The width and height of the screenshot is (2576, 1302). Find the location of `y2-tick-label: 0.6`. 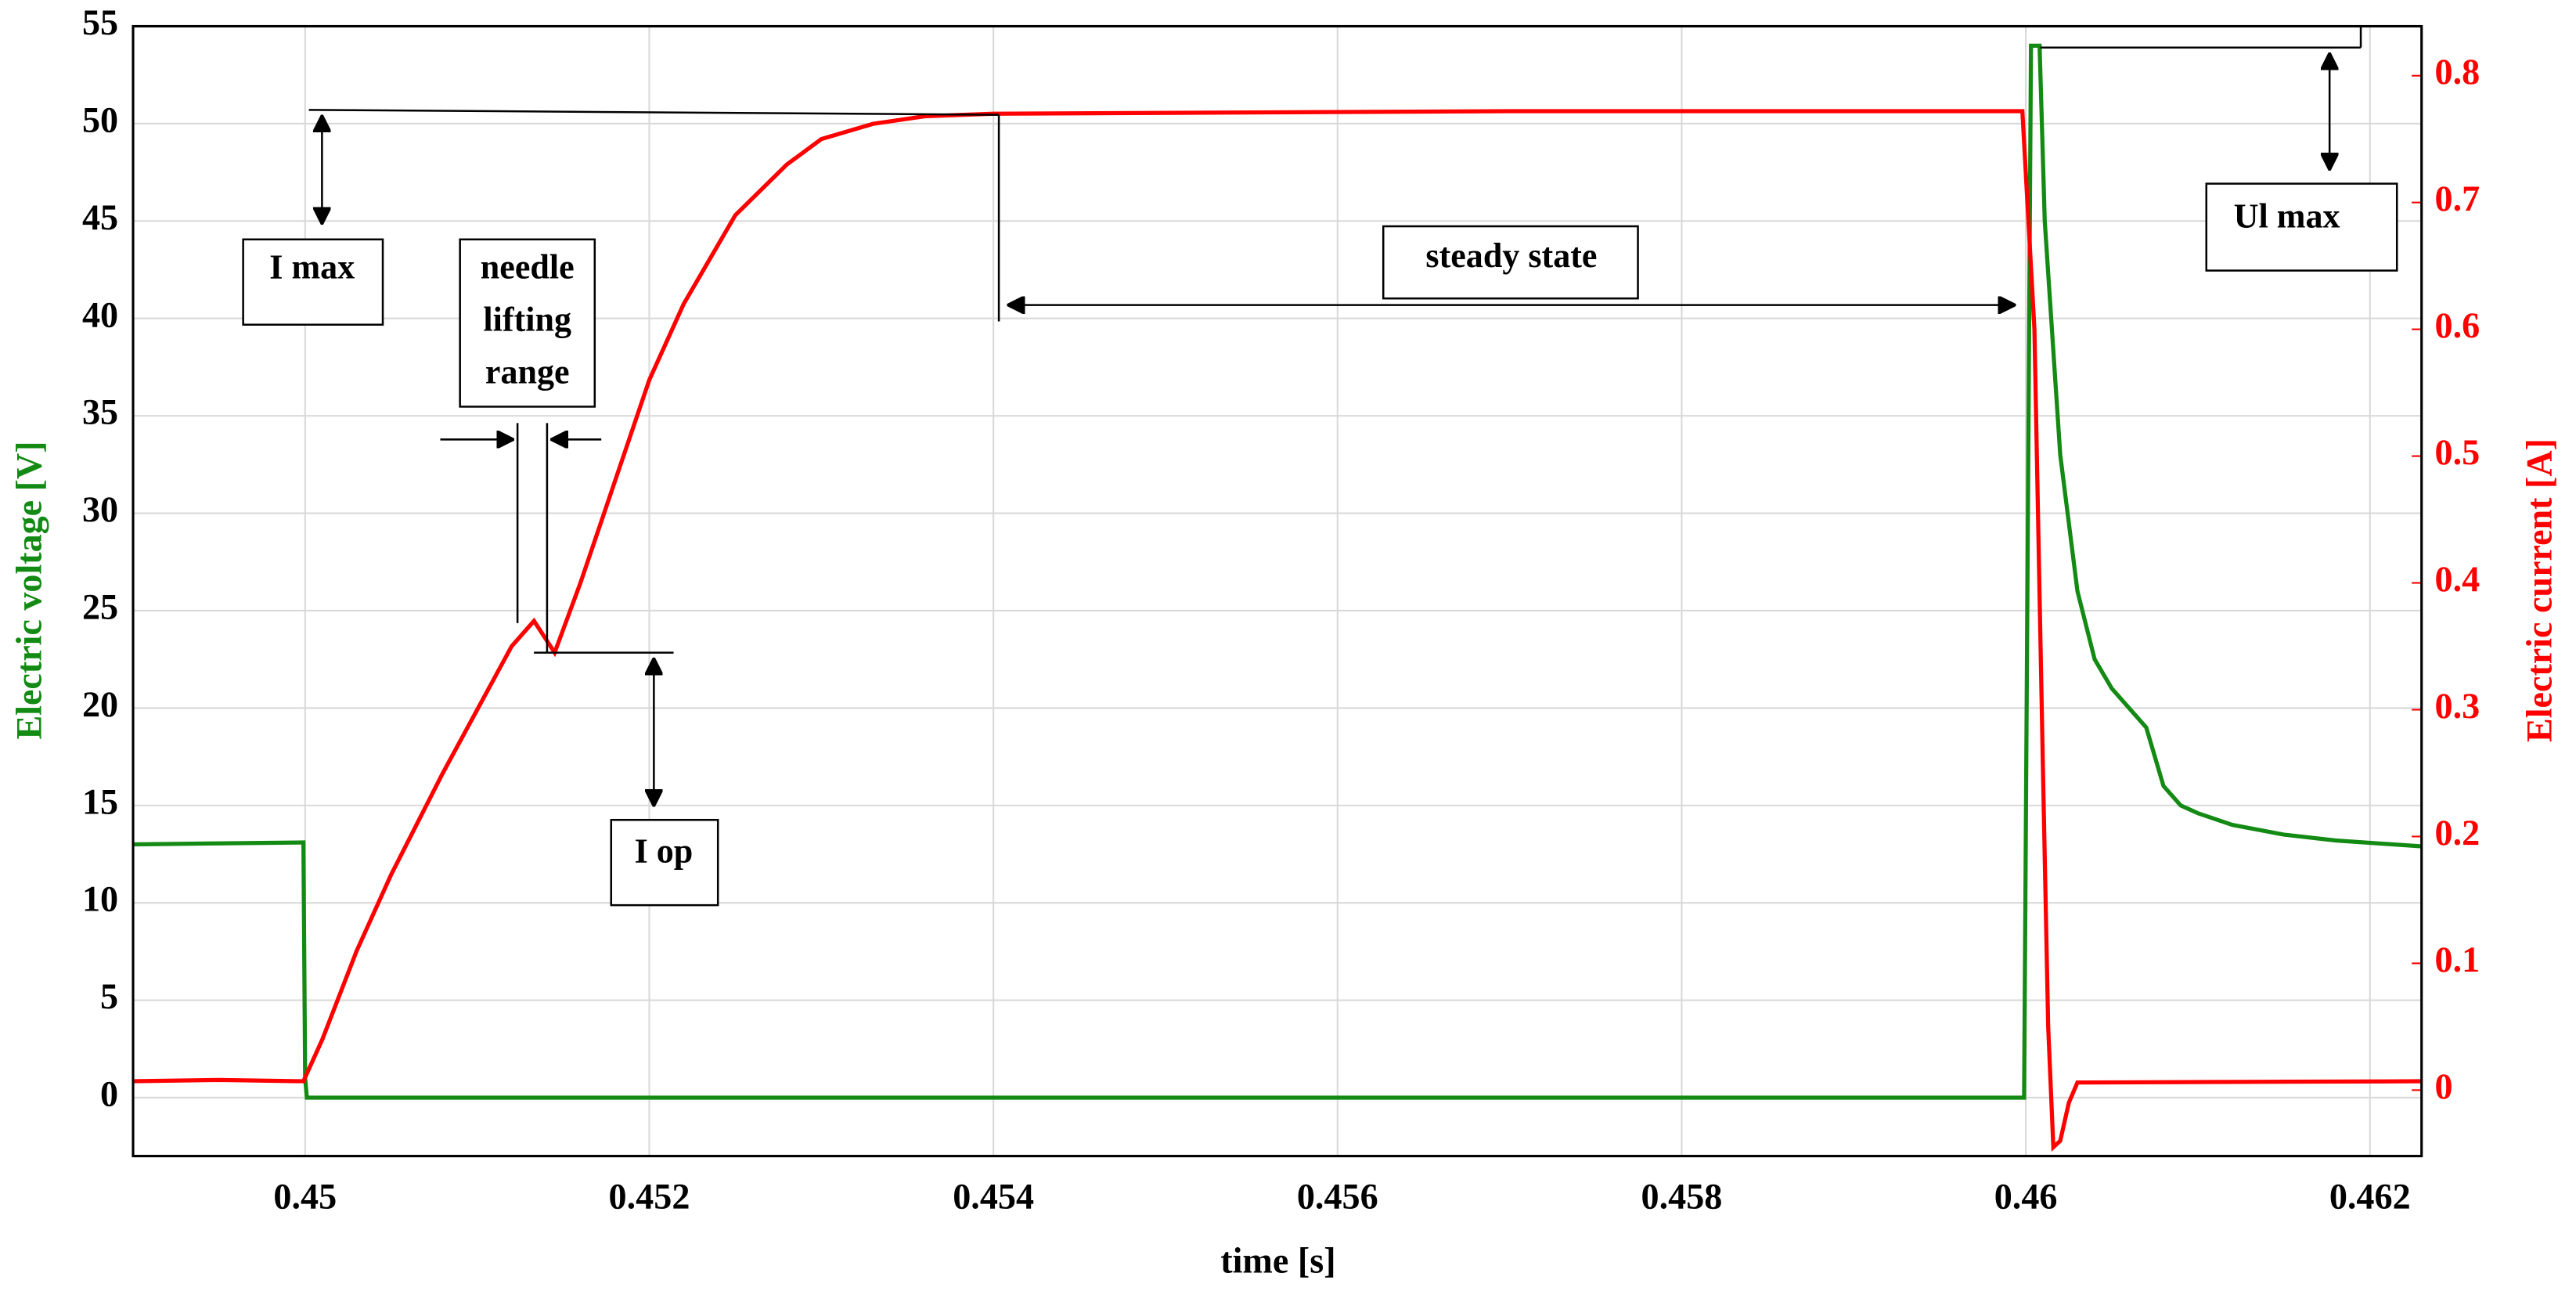

y2-tick-label: 0.6 is located at coordinates (2457, 325).